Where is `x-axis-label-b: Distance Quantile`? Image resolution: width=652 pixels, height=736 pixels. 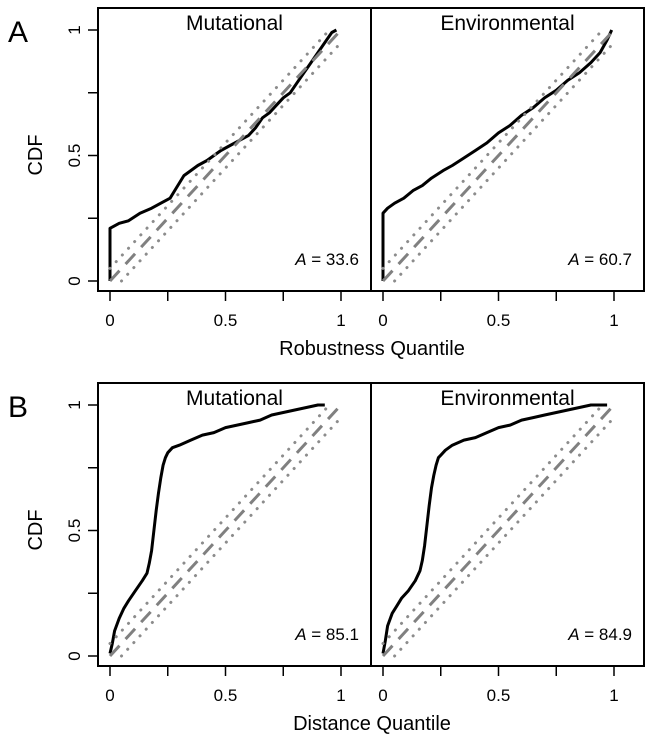 x-axis-label-b: Distance Quantile is located at coordinates (372, 724).